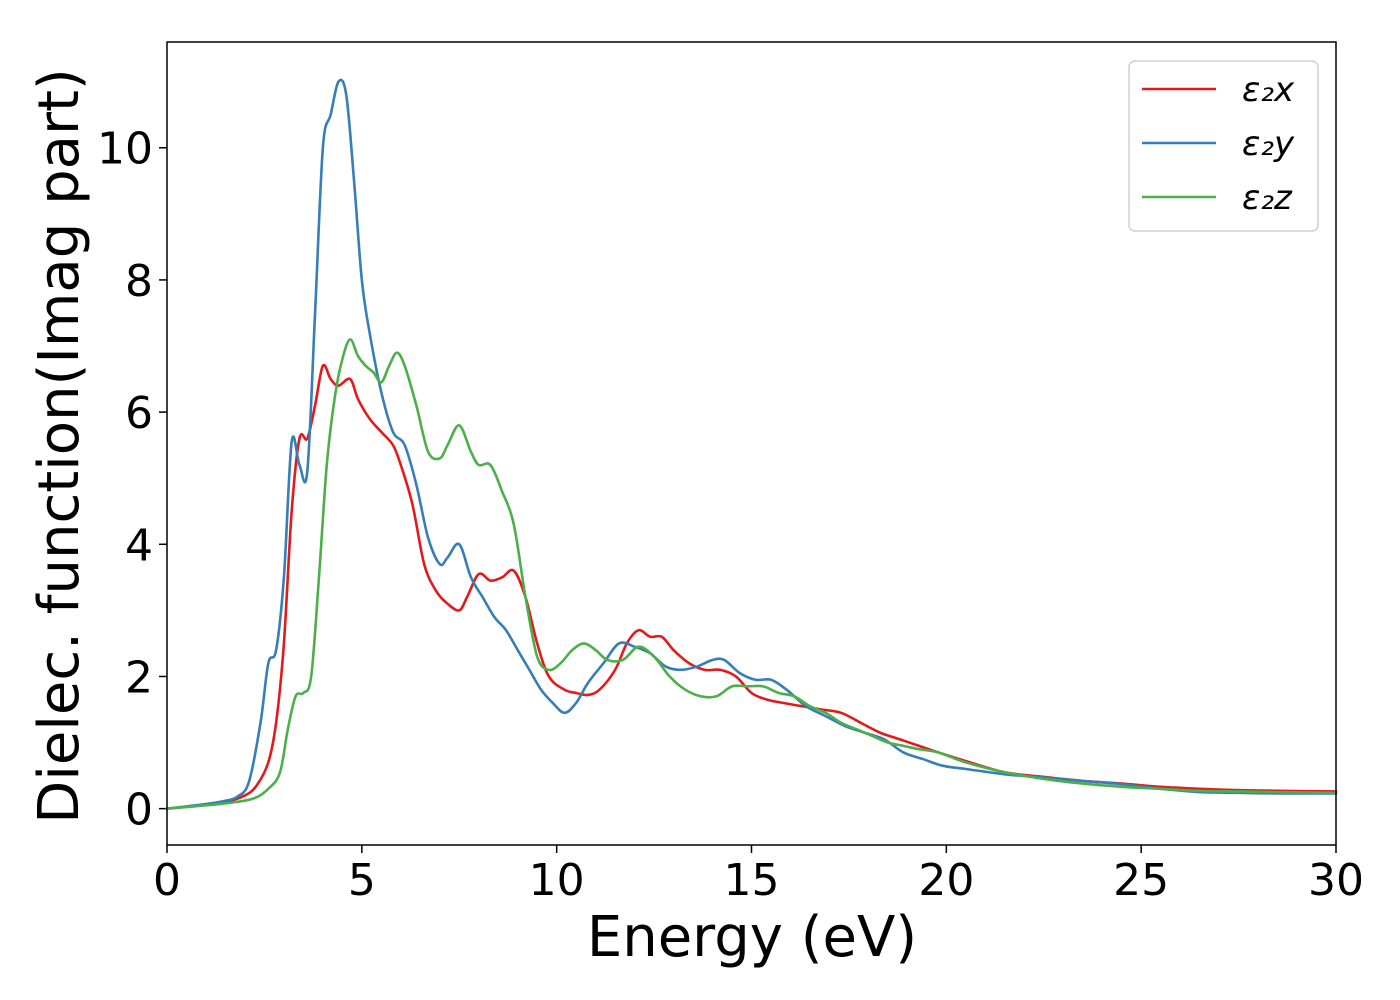 Image resolution: width=1400 pixels, height=1000 pixels. I want to click on x-tick-label: 25, so click(1141, 880).